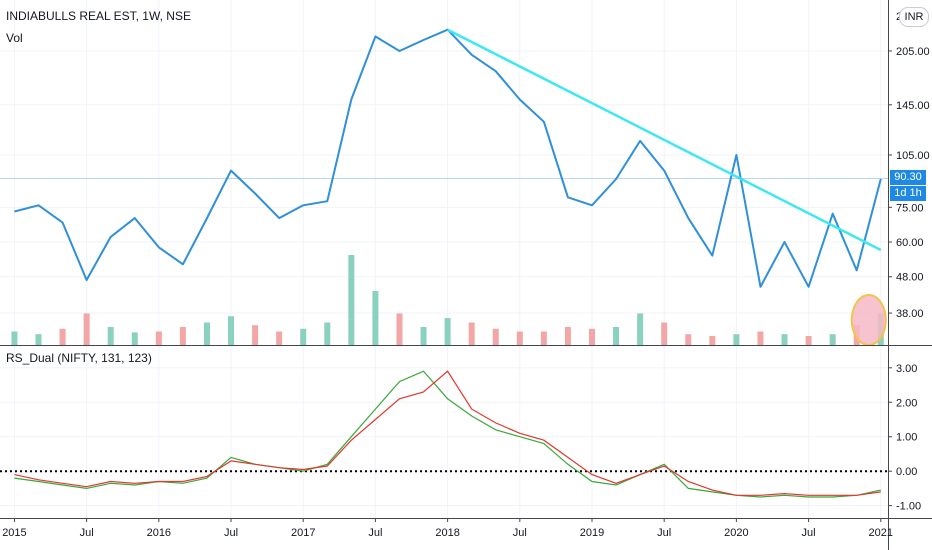 This screenshot has width=932, height=550. I want to click on rs-tick-label: 2.00, so click(906, 403).